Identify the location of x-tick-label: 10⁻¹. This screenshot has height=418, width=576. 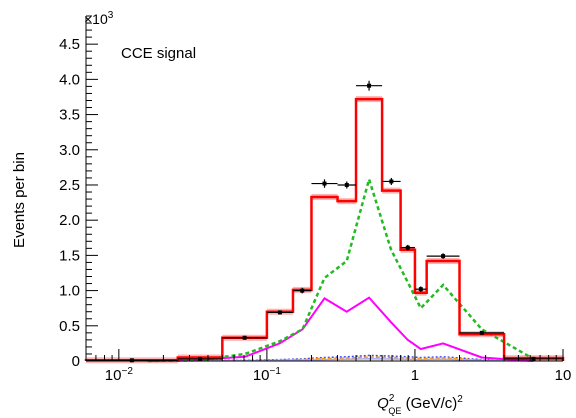
(267, 375).